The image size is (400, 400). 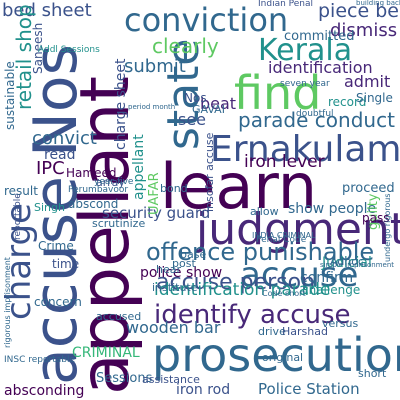 What do you see at coordinates (18, 216) in the screenshot?
I see `word-reportable: reportable` at bounding box center [18, 216].